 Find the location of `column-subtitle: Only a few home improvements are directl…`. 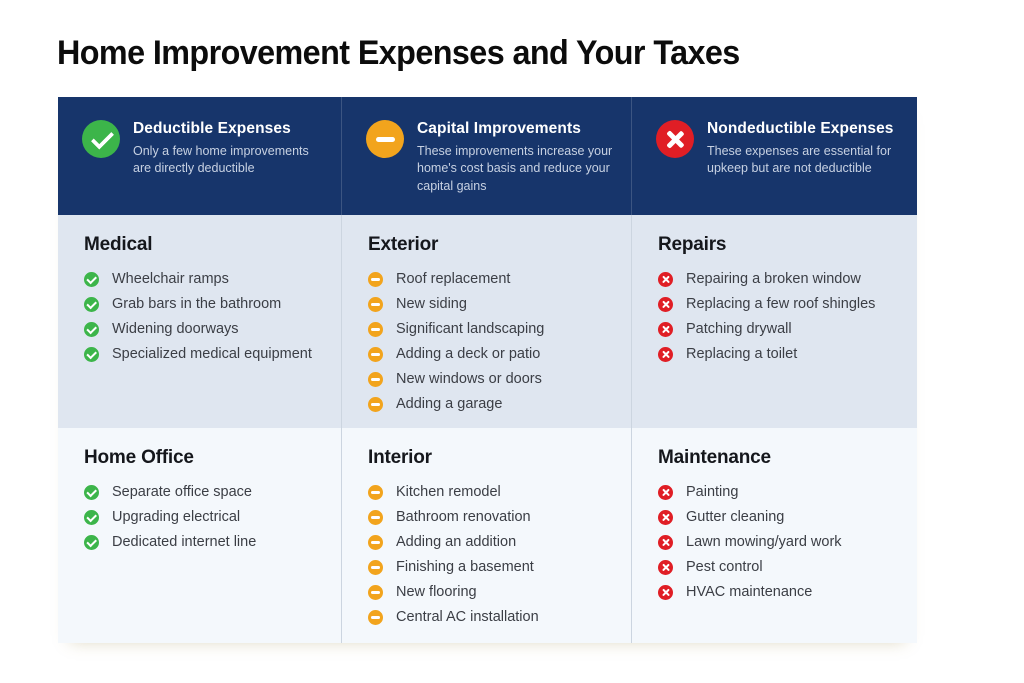

column-subtitle: Only a few home improvements are directl… is located at coordinates (221, 160).